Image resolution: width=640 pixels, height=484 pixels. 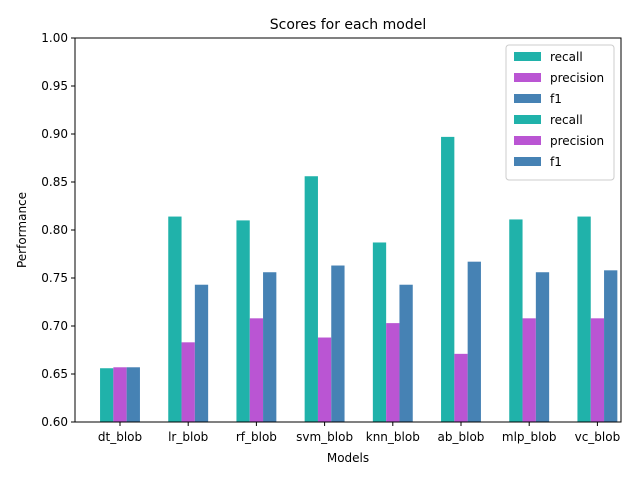 What do you see at coordinates (598, 437) in the screenshot?
I see `x-tick-label: vc_blob` at bounding box center [598, 437].